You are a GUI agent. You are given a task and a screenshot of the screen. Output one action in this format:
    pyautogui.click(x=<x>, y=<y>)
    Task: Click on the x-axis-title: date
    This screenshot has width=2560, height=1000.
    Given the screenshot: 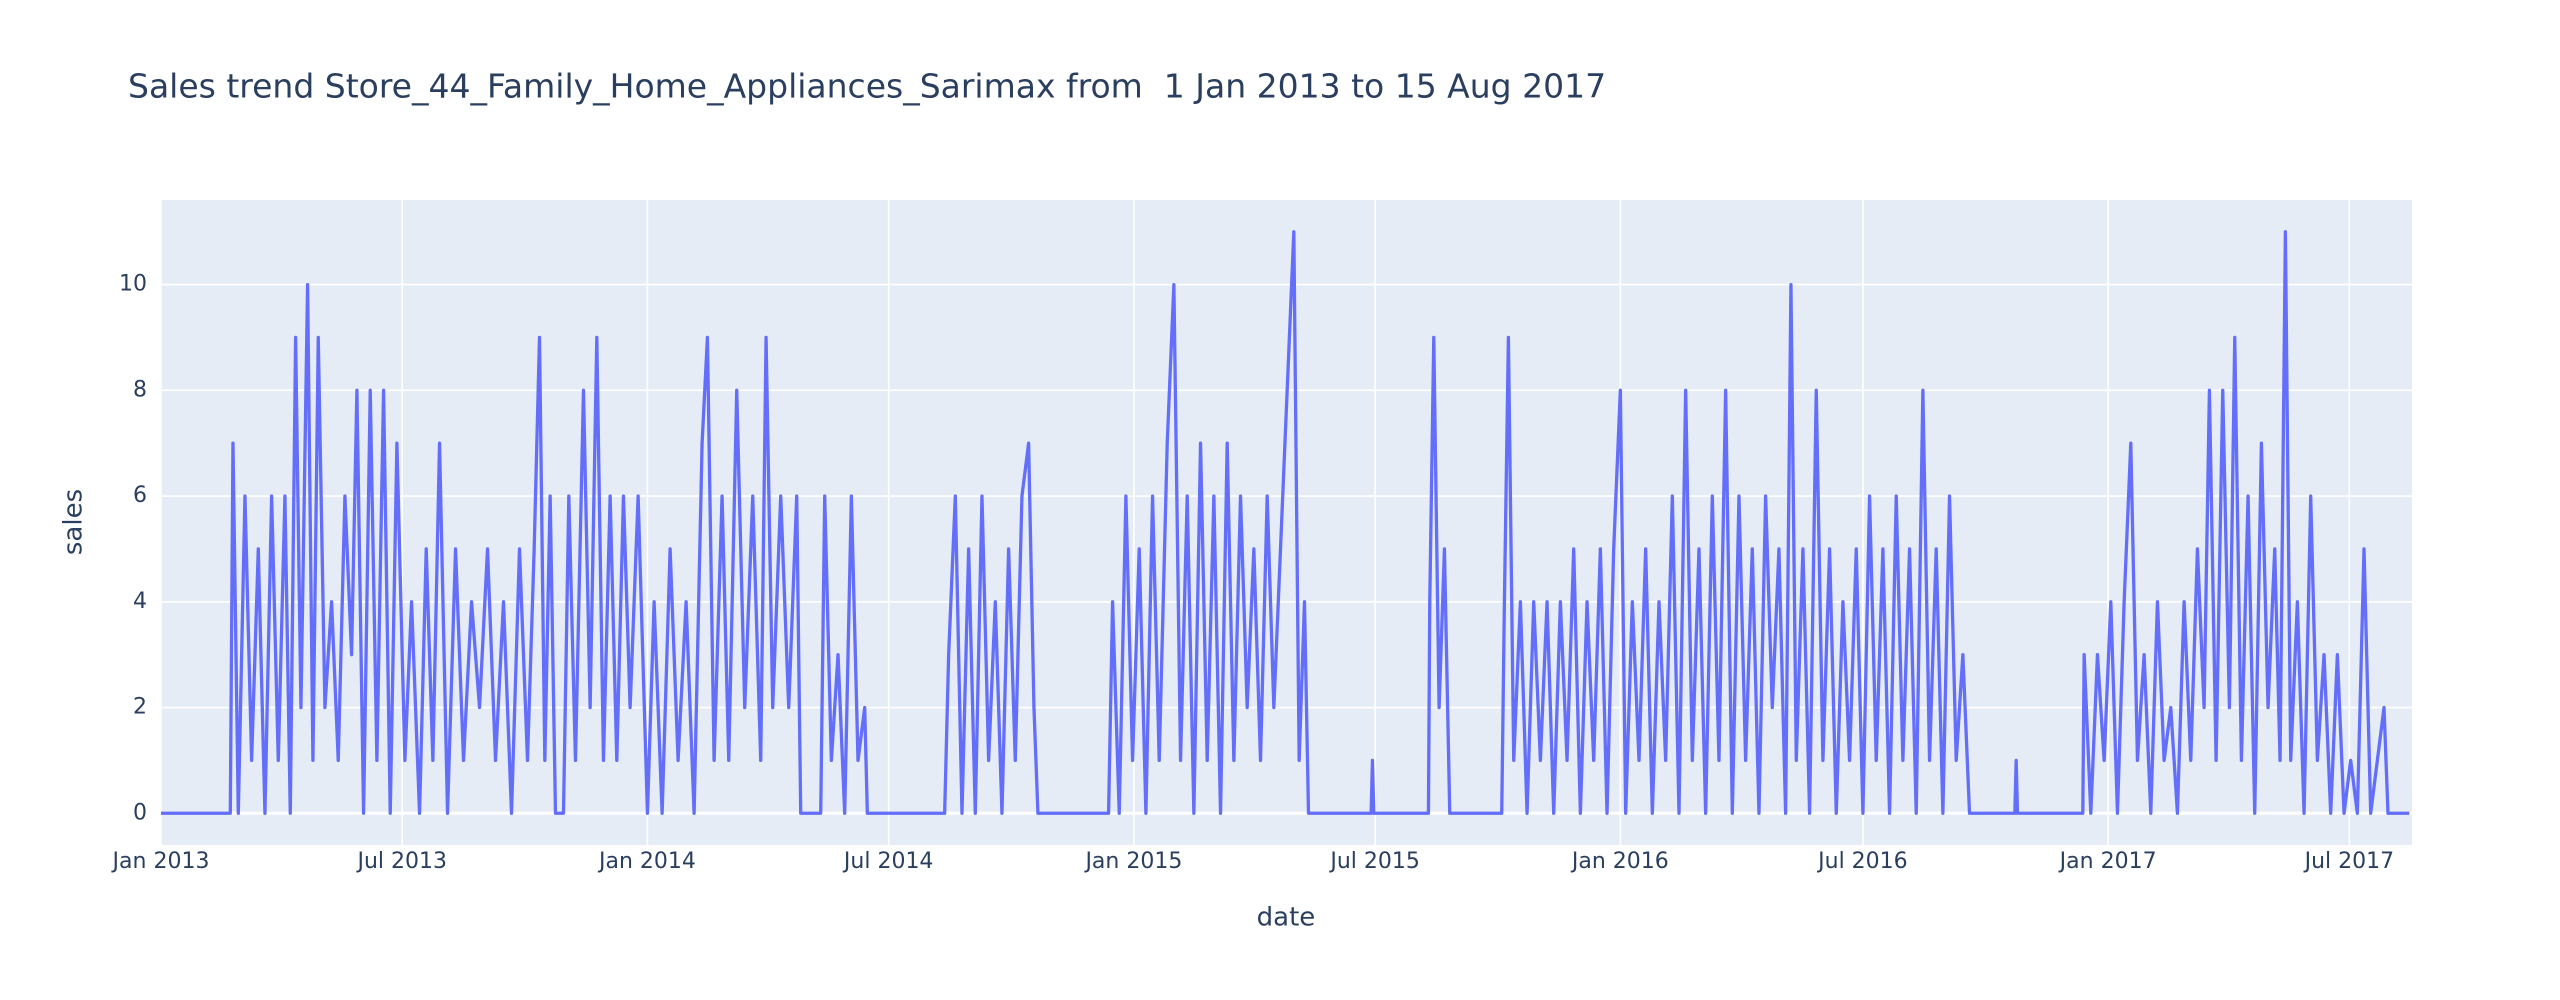 What is the action you would take?
    pyautogui.click(x=1286, y=918)
    